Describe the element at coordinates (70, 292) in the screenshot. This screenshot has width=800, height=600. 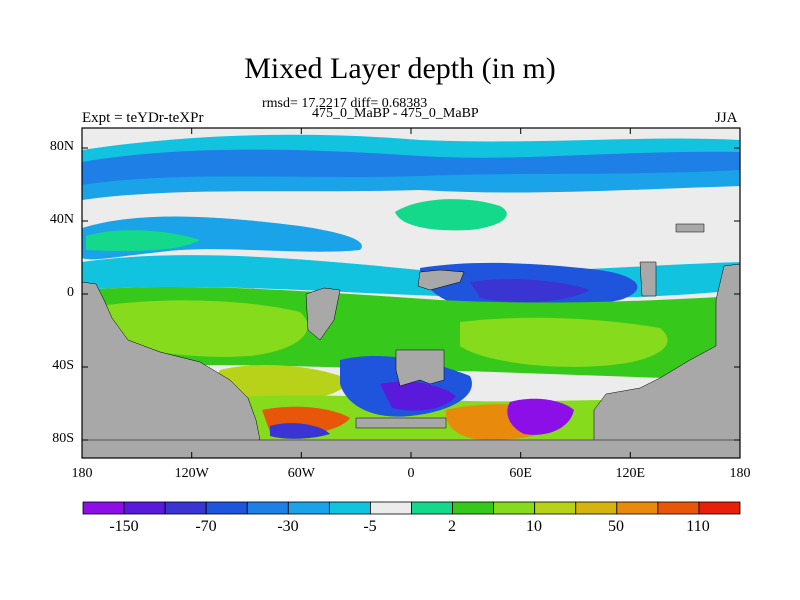
I see `y-tick-label: 0` at that location.